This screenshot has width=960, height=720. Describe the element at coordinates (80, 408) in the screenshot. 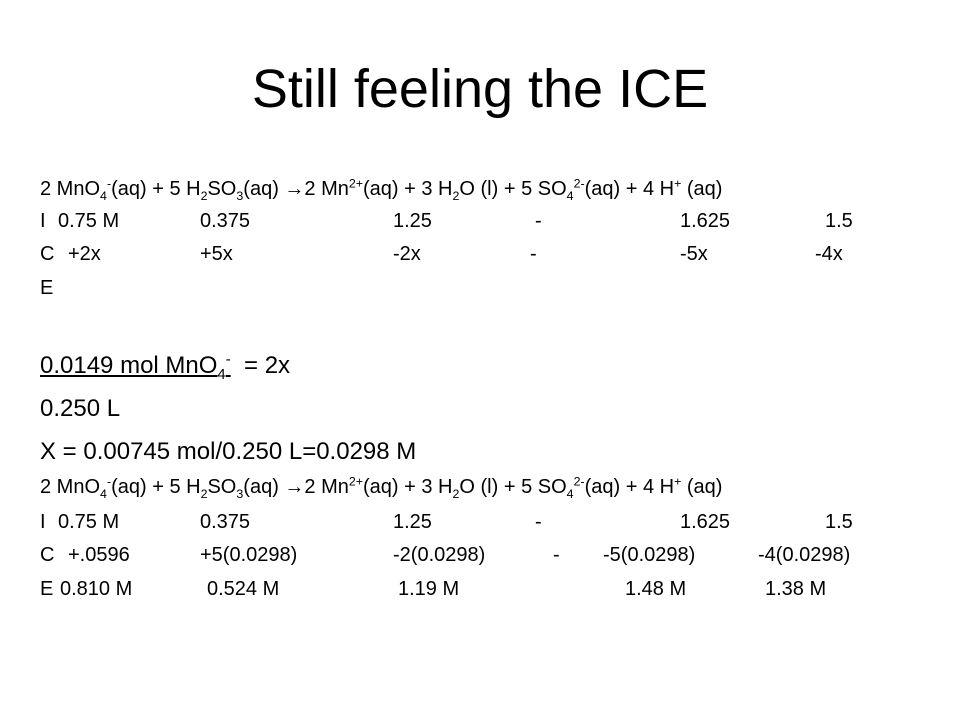

I see `denominator: 0.250 L` at that location.